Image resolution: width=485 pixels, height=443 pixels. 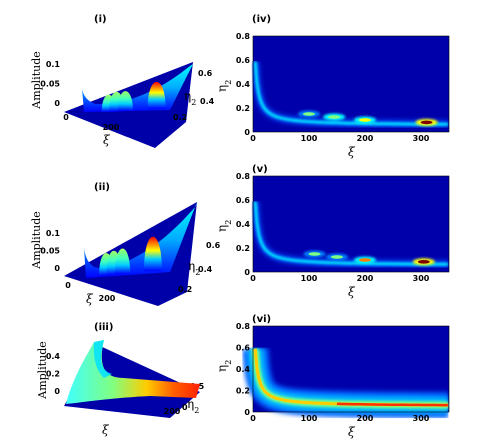 What do you see at coordinates (351, 377) in the screenshot?
I see `panel-6-curve-group` at bounding box center [351, 377].